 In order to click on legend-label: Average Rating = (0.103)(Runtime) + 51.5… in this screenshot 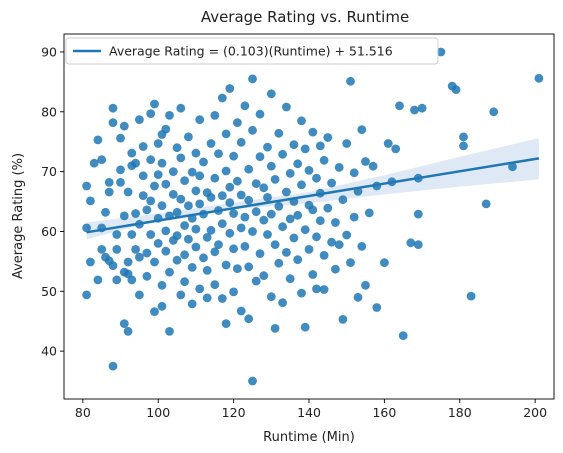, I will do `click(251, 51)`.